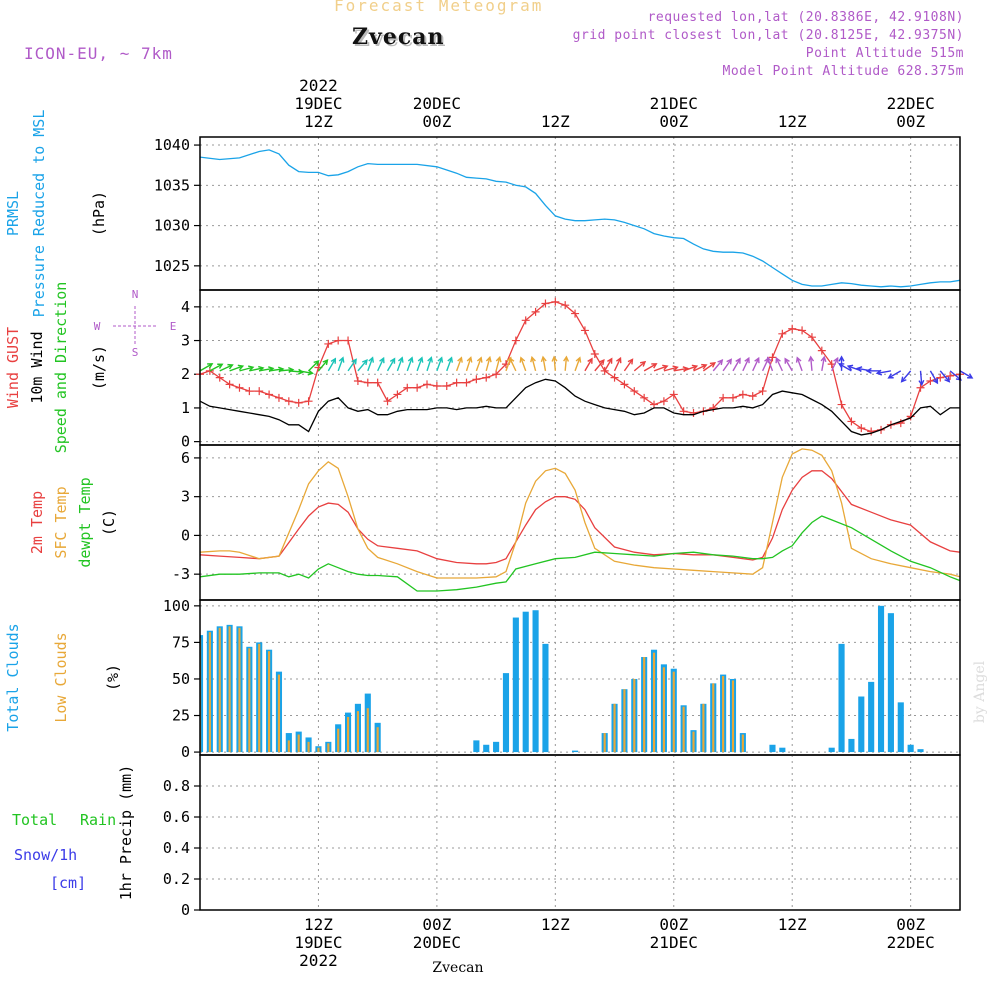  I want to click on bottom-time-label: 00Z, so click(910, 924).